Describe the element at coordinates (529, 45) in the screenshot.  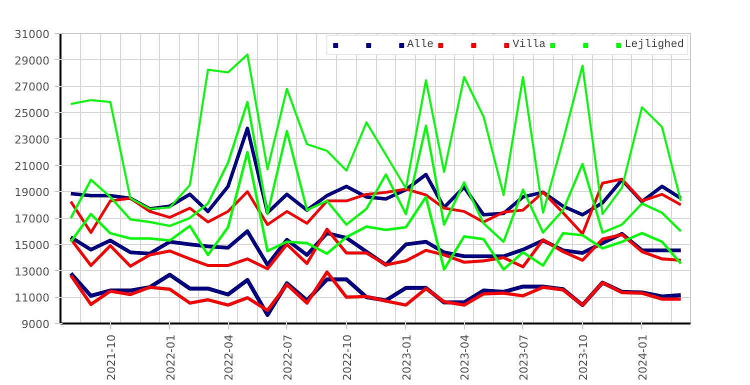
I see `legend-label: Villa` at that location.